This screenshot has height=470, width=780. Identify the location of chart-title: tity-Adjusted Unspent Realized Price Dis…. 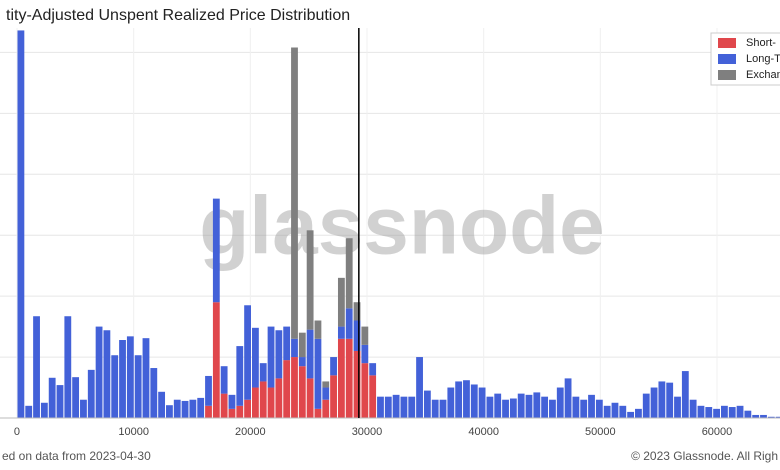
(178, 15).